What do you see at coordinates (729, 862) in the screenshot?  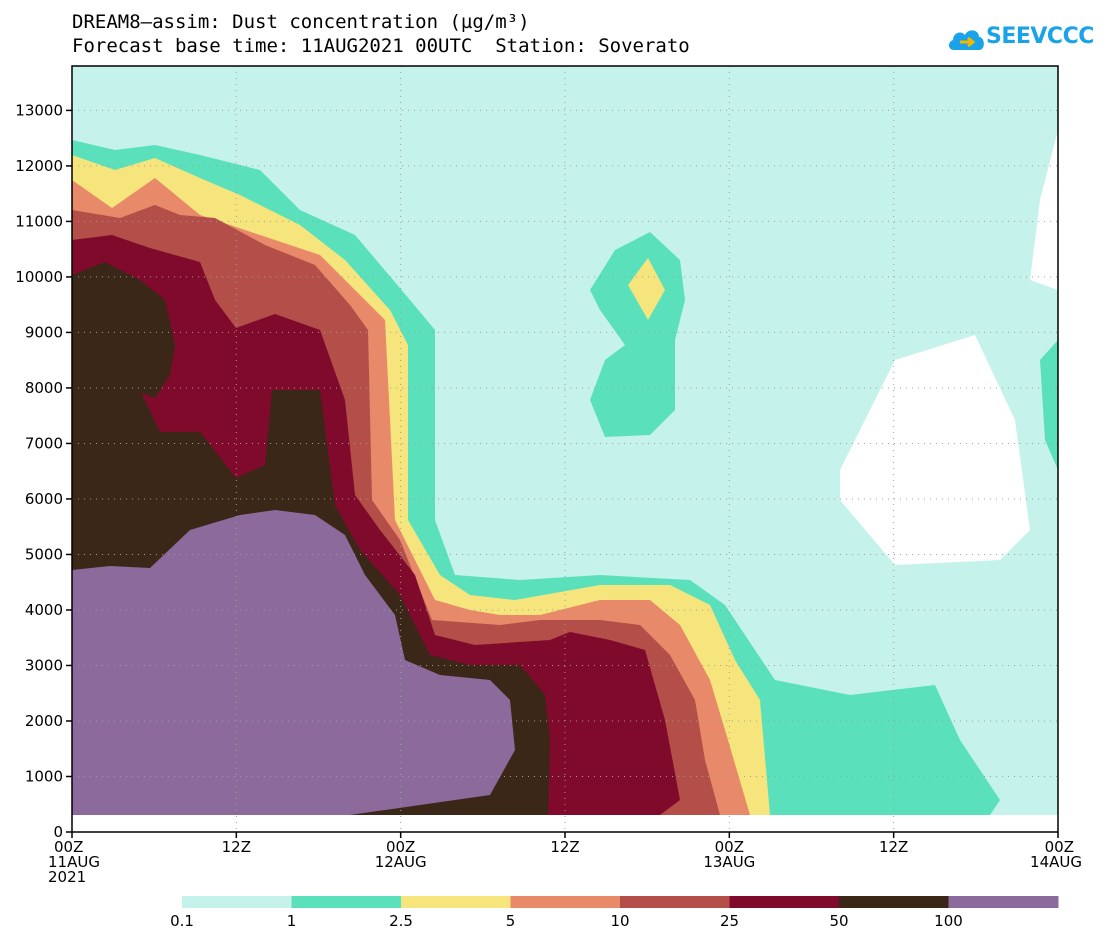 I see `x-tick-label: 13AUG` at bounding box center [729, 862].